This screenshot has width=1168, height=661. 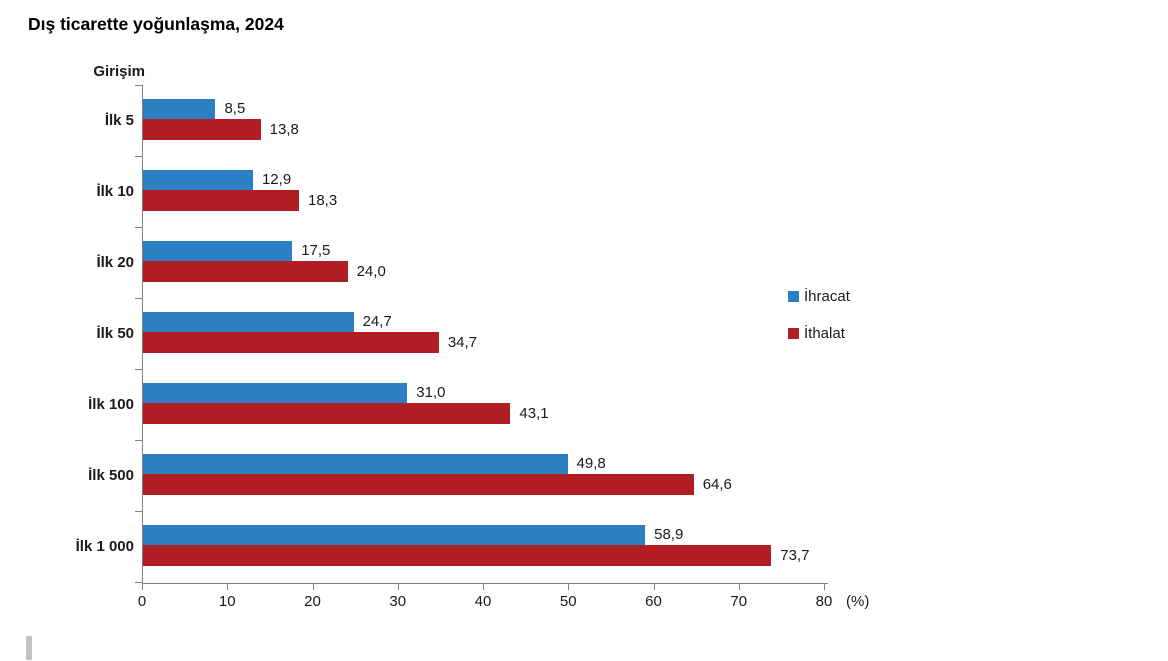 I want to click on x-axis-line, so click(x=485, y=583).